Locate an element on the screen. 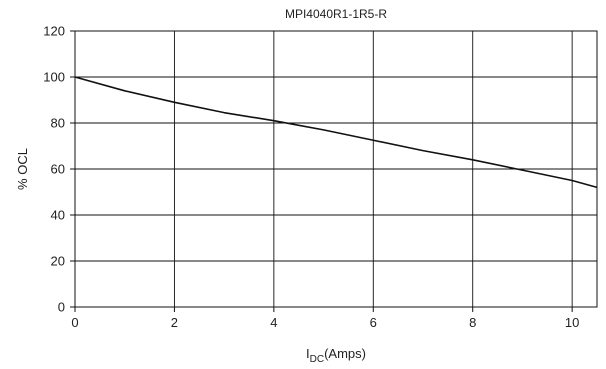 The width and height of the screenshot is (606, 369). chart-title: MPI4040R1-1R5-R is located at coordinates (336, 14).